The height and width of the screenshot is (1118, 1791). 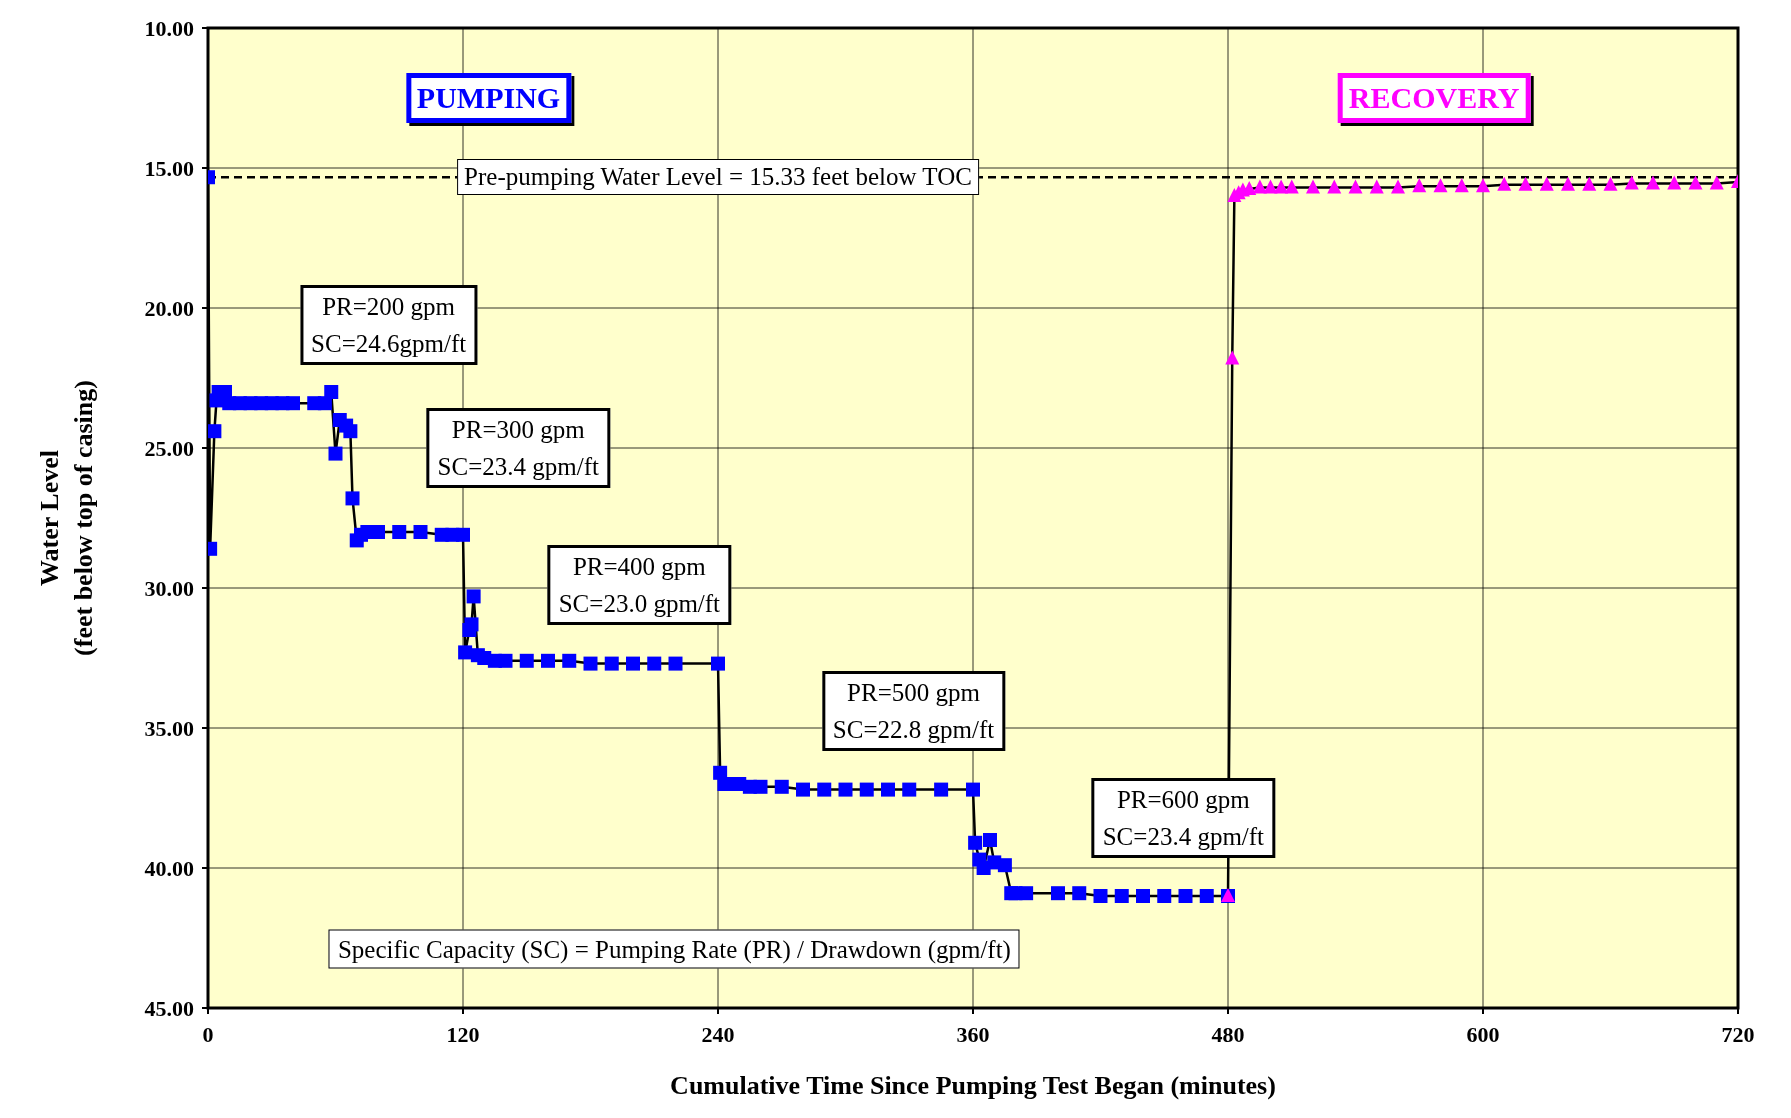 What do you see at coordinates (169, 448) in the screenshot?
I see `y-tick-label: 25.00` at bounding box center [169, 448].